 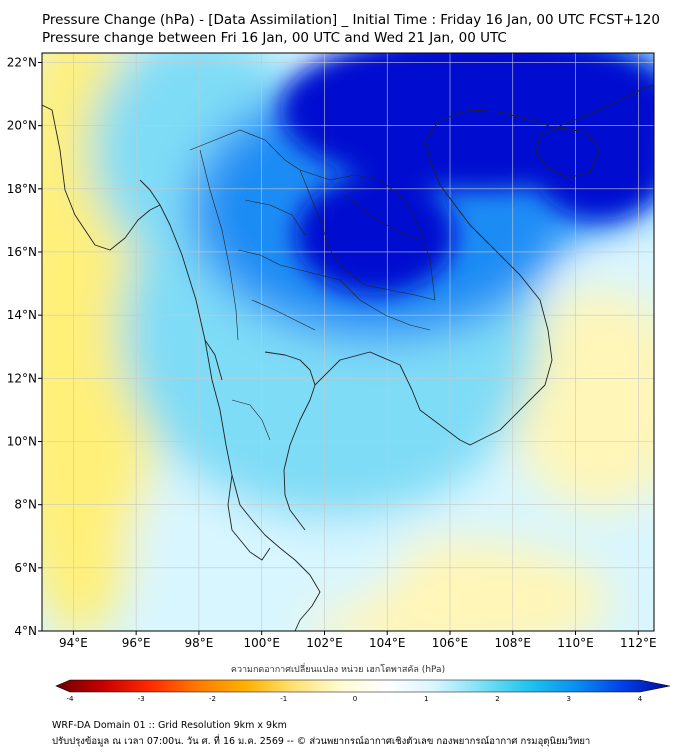 What do you see at coordinates (249, 517) in the screenshot?
I see `coast-malay-west` at bounding box center [249, 517].